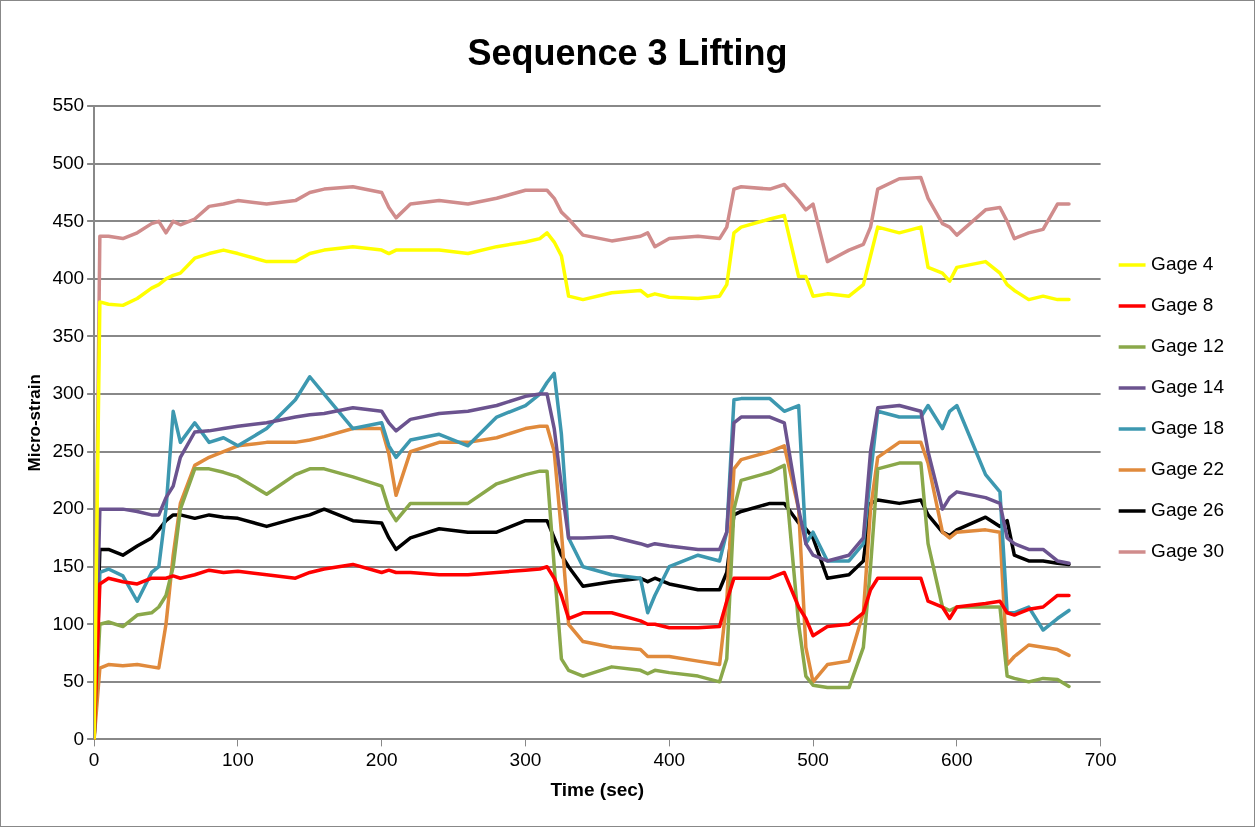 This screenshot has width=1255, height=827. I want to click on x-tick-label: 600, so click(956, 760).